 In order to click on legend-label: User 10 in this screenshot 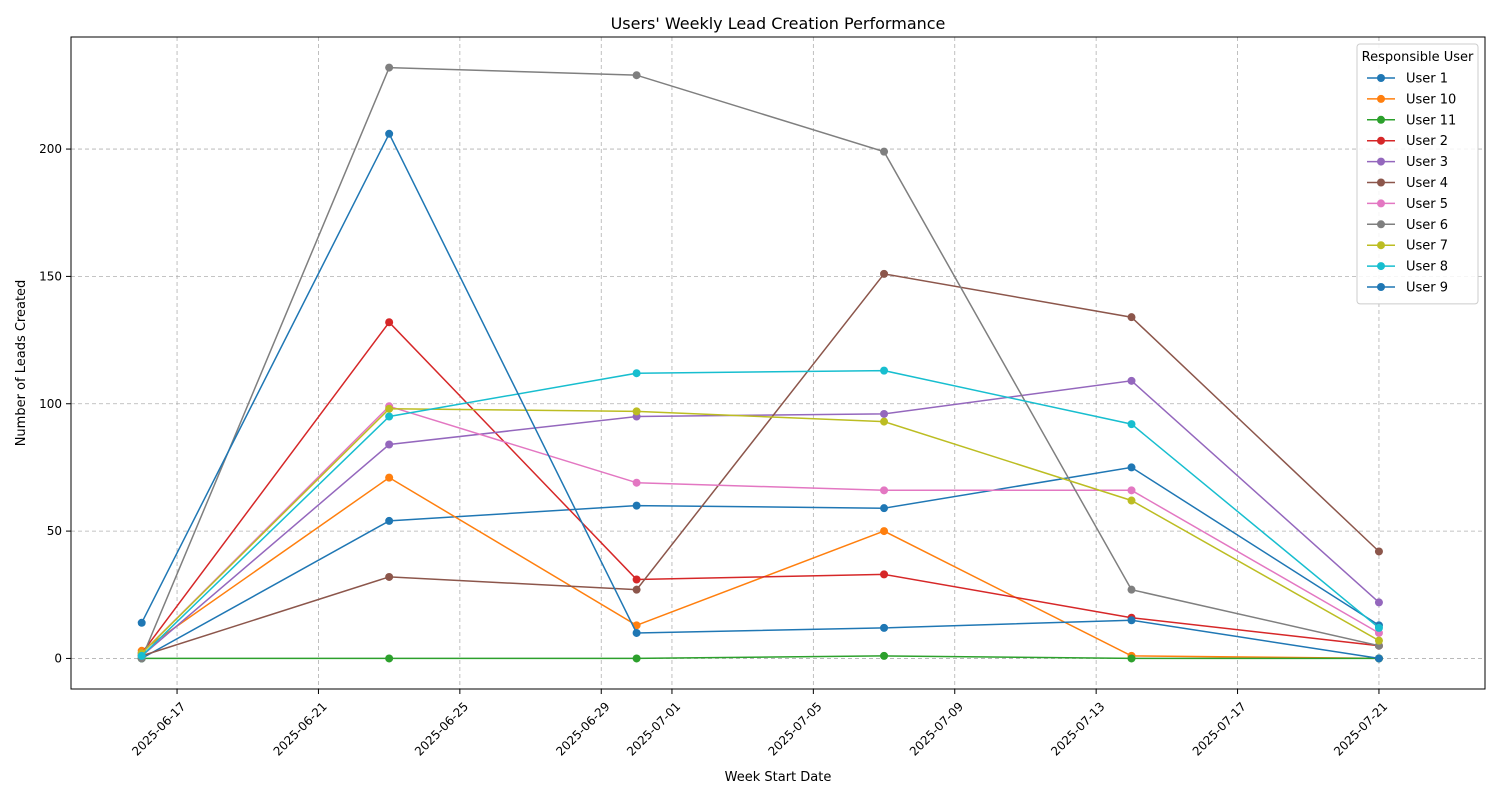, I will do `click(1431, 99)`.